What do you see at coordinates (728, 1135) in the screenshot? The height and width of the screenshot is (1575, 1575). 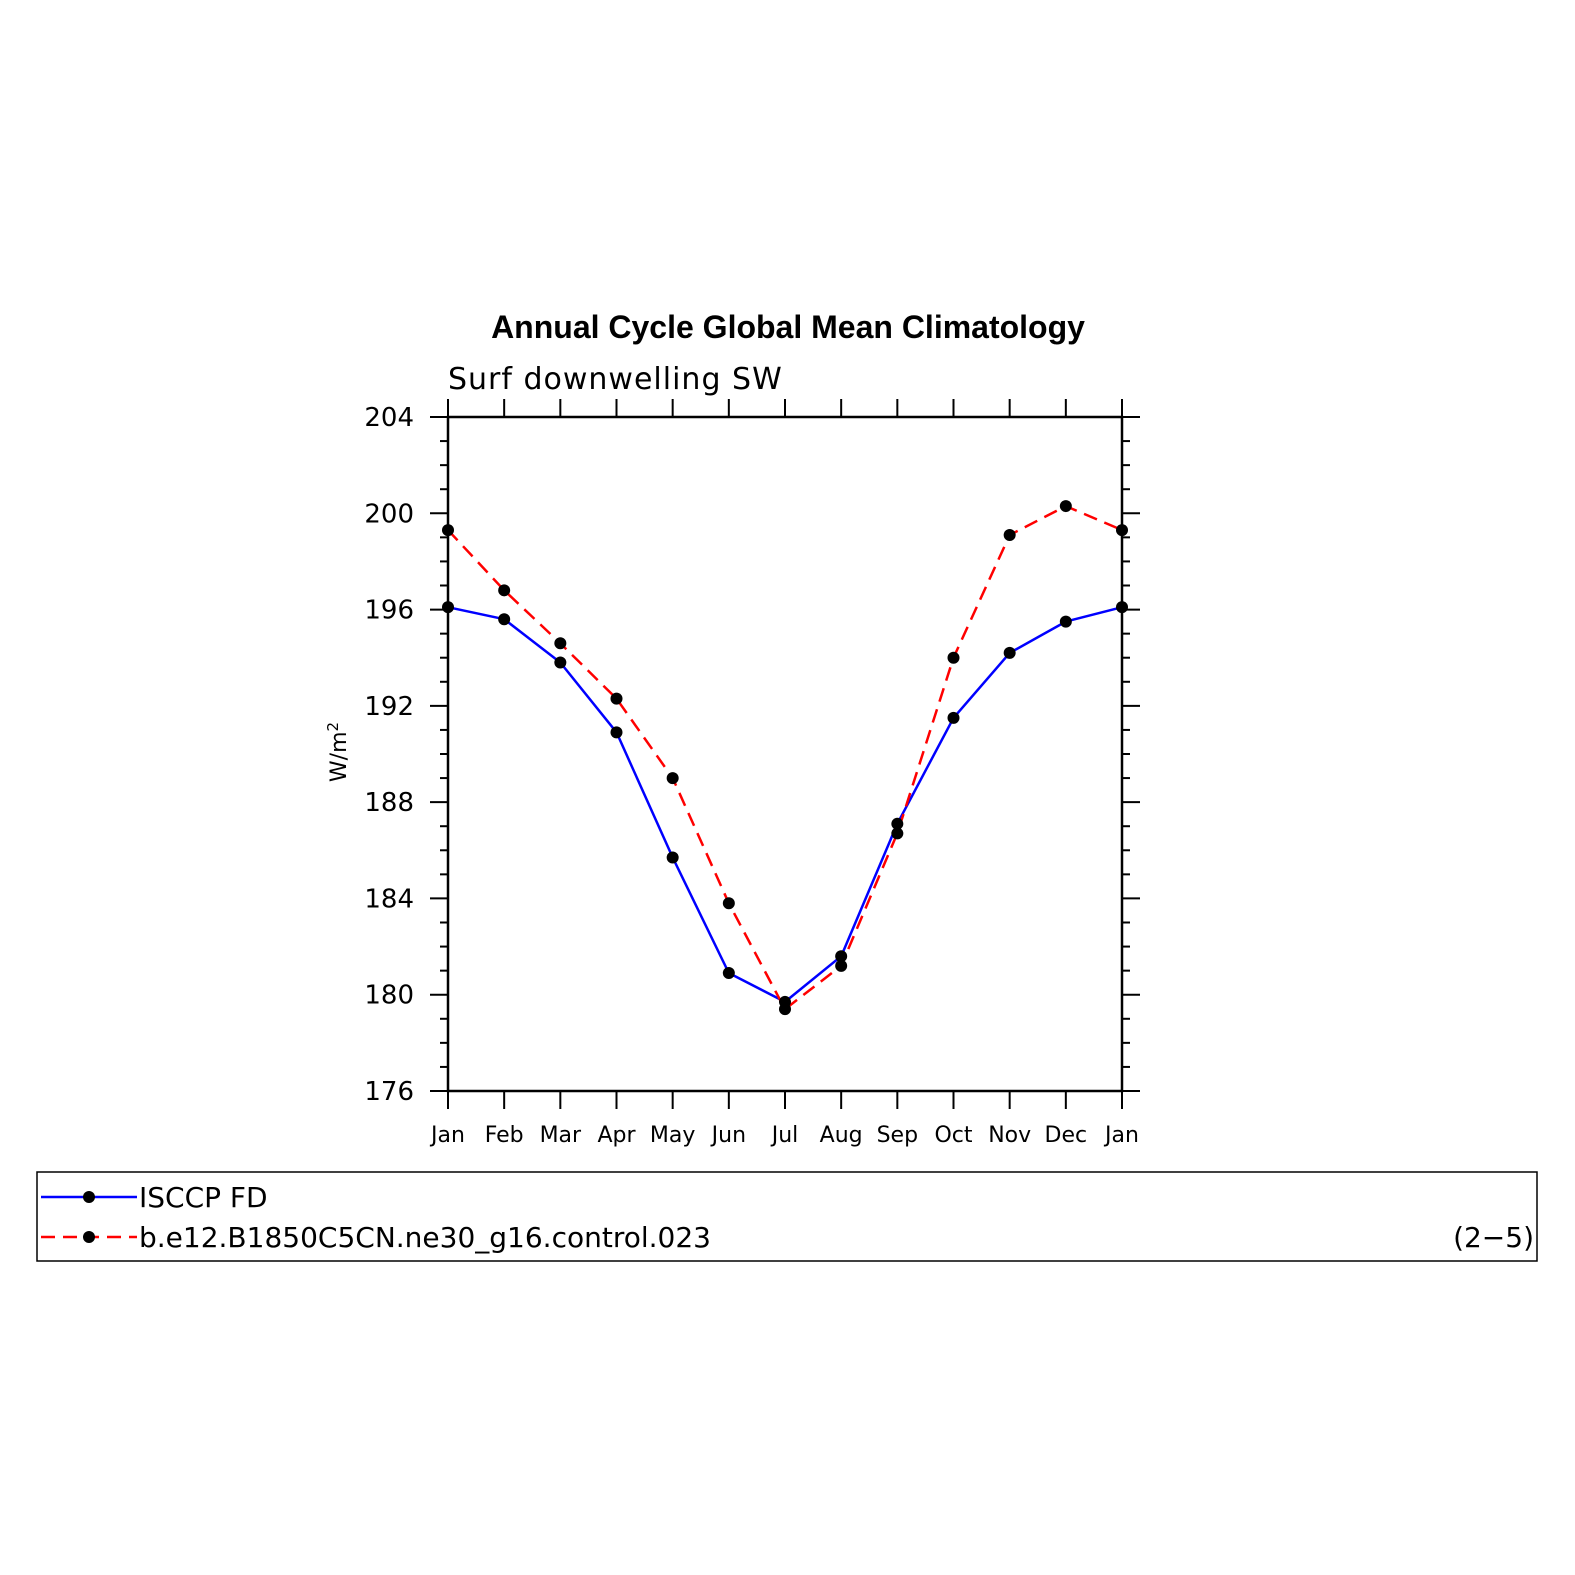 I see `x-tick-label: Jun` at bounding box center [728, 1135].